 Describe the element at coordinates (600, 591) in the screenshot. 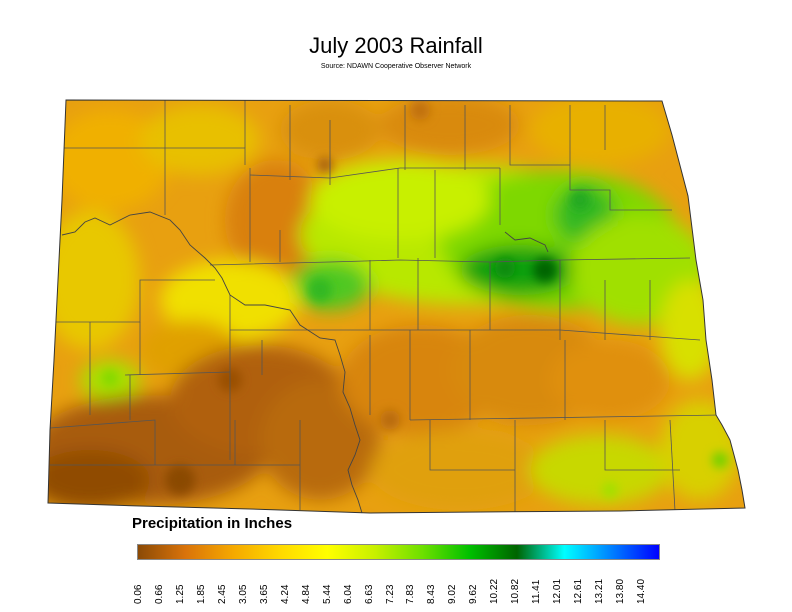

I see `legend-tick: 13.21` at that location.